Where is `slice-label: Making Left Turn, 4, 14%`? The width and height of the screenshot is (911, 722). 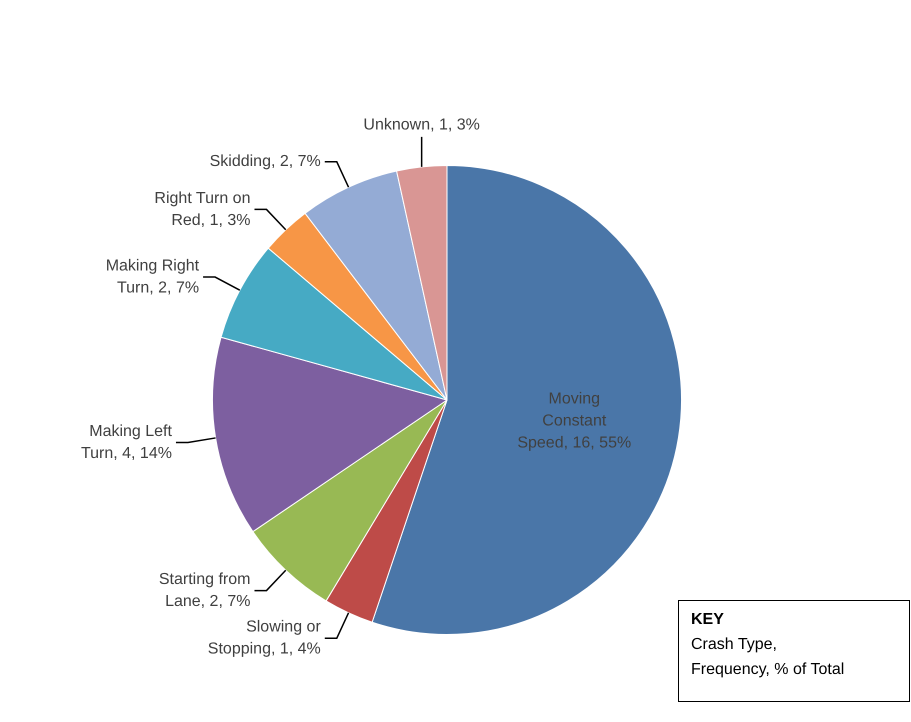
slice-label: Making Left Turn, 4, 14% is located at coordinates (126, 442).